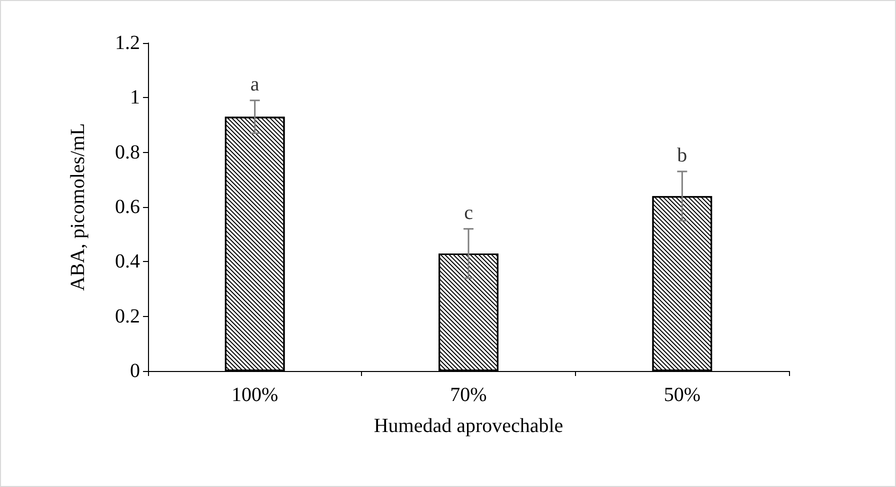 This screenshot has height=487, width=896. Describe the element at coordinates (127, 152) in the screenshot. I see `y-tick-label: 0.8` at that location.